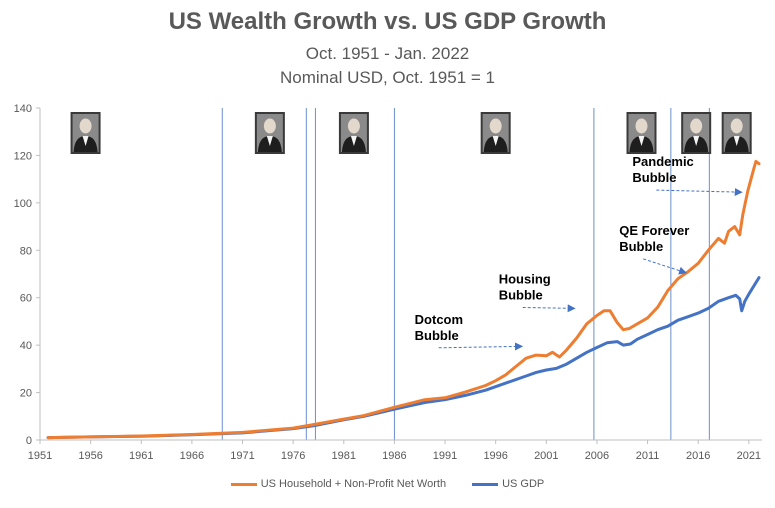 This screenshot has width=775, height=508. What do you see at coordinates (698, 456) in the screenshot?
I see `x-tick-label: 2016` at bounding box center [698, 456].